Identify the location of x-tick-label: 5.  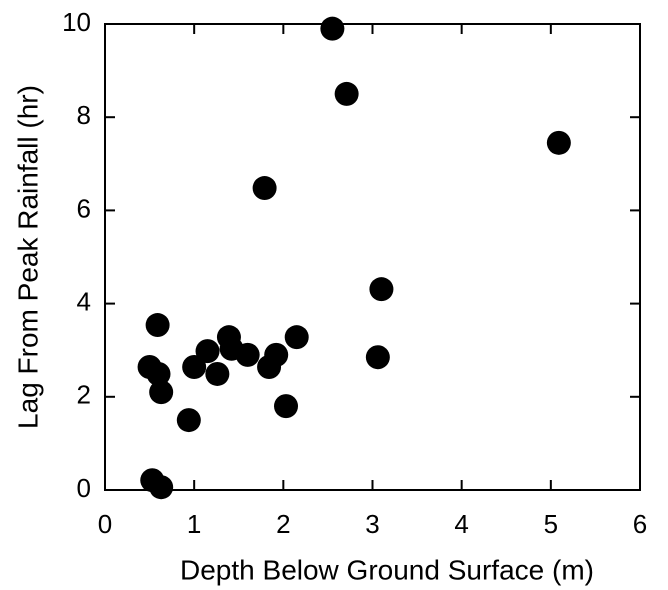
(551, 524).